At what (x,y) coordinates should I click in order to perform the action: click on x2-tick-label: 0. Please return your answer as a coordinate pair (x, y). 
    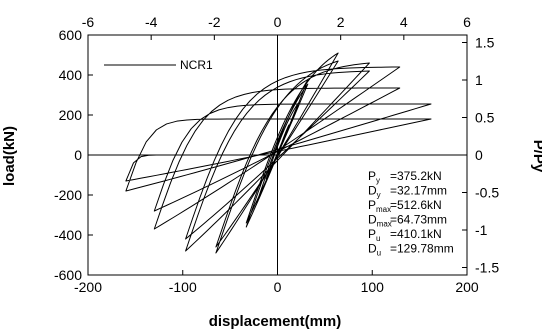
    Looking at the image, I should click on (278, 22).